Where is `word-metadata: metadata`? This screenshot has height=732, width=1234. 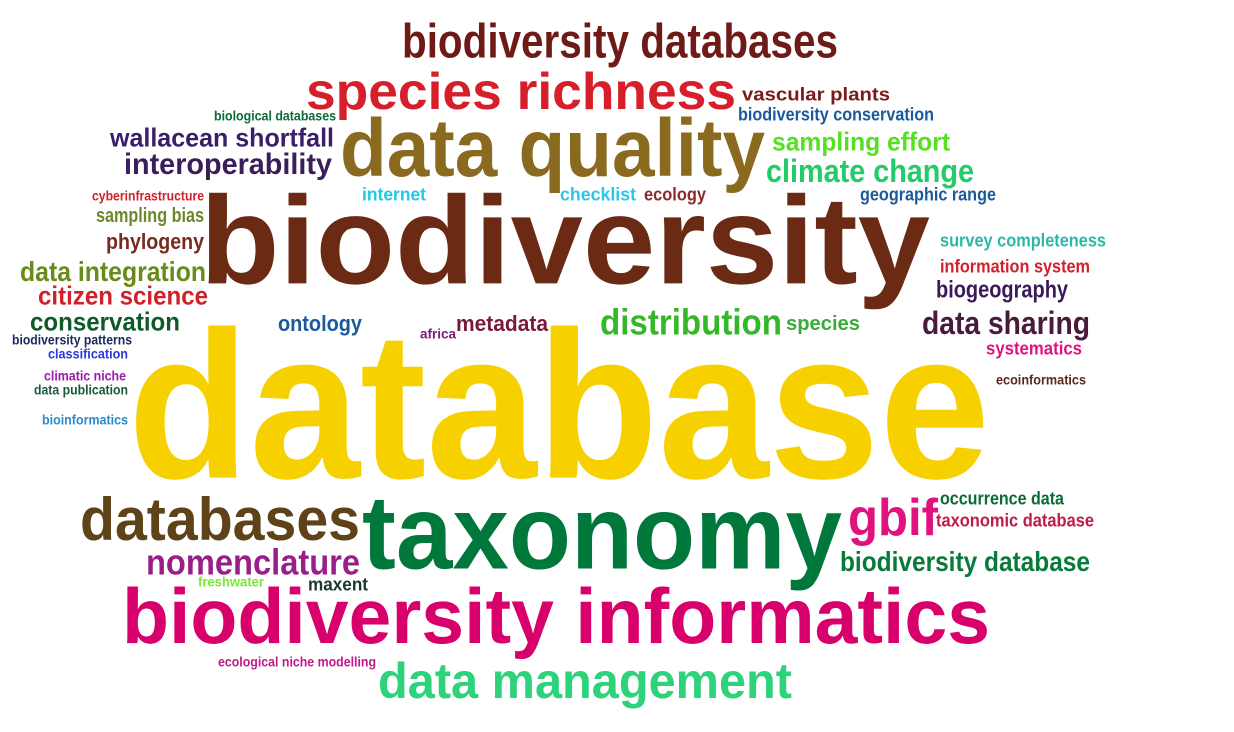
word-metadata: metadata is located at coordinates (502, 324).